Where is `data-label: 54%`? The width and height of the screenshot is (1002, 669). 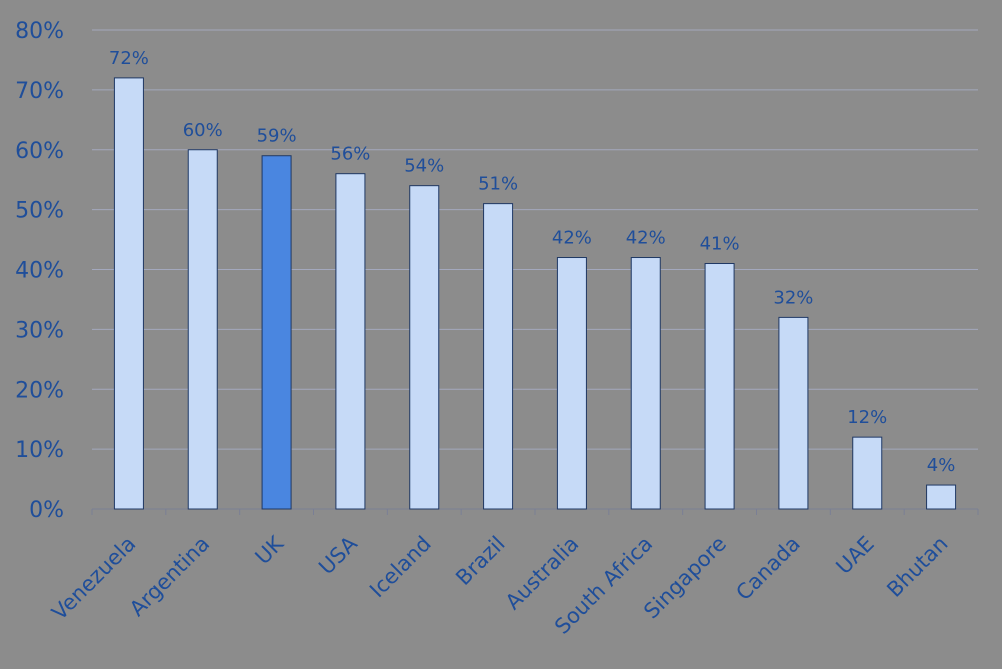
data-label: 54% is located at coordinates (424, 166).